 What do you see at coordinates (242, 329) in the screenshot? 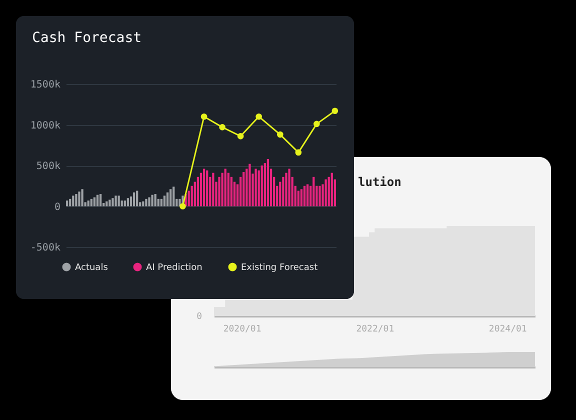
I see `x-tick-label: 2020/01` at bounding box center [242, 329].